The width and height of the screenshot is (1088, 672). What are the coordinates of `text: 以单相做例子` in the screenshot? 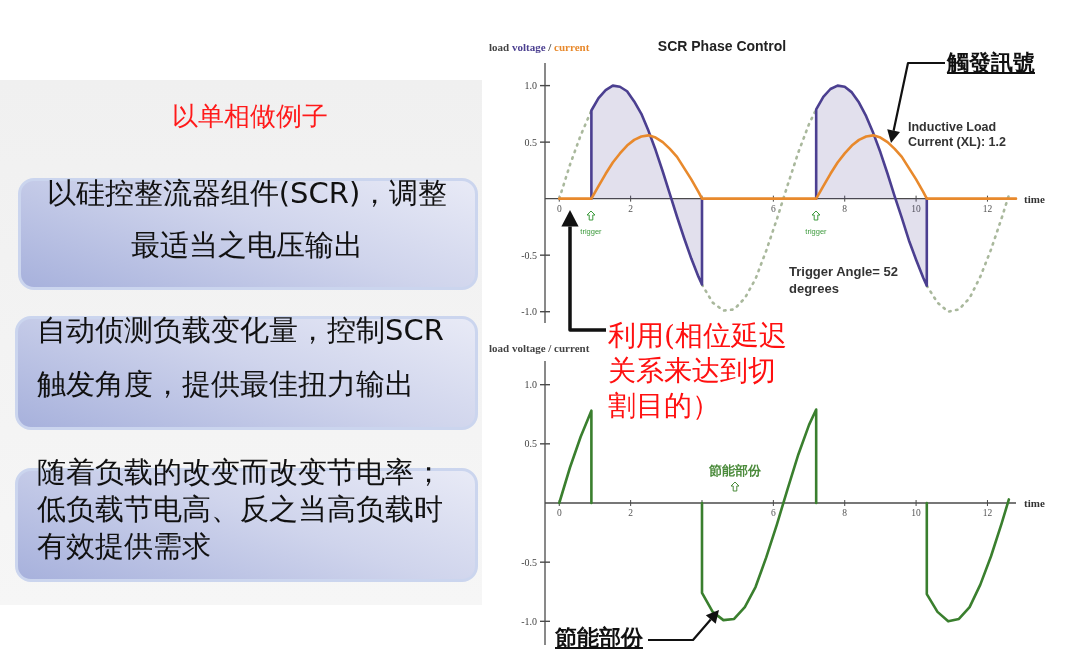 It's located at (250, 117).